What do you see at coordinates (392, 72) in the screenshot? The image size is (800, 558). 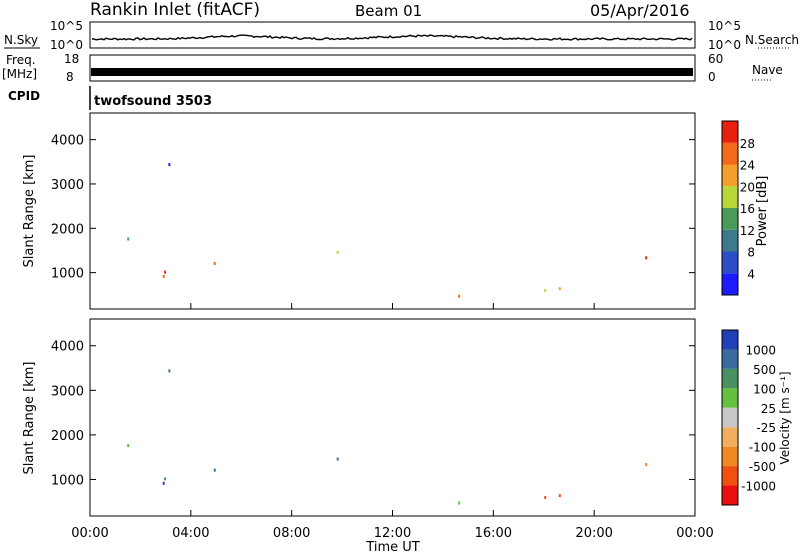 I see `freq-band` at bounding box center [392, 72].